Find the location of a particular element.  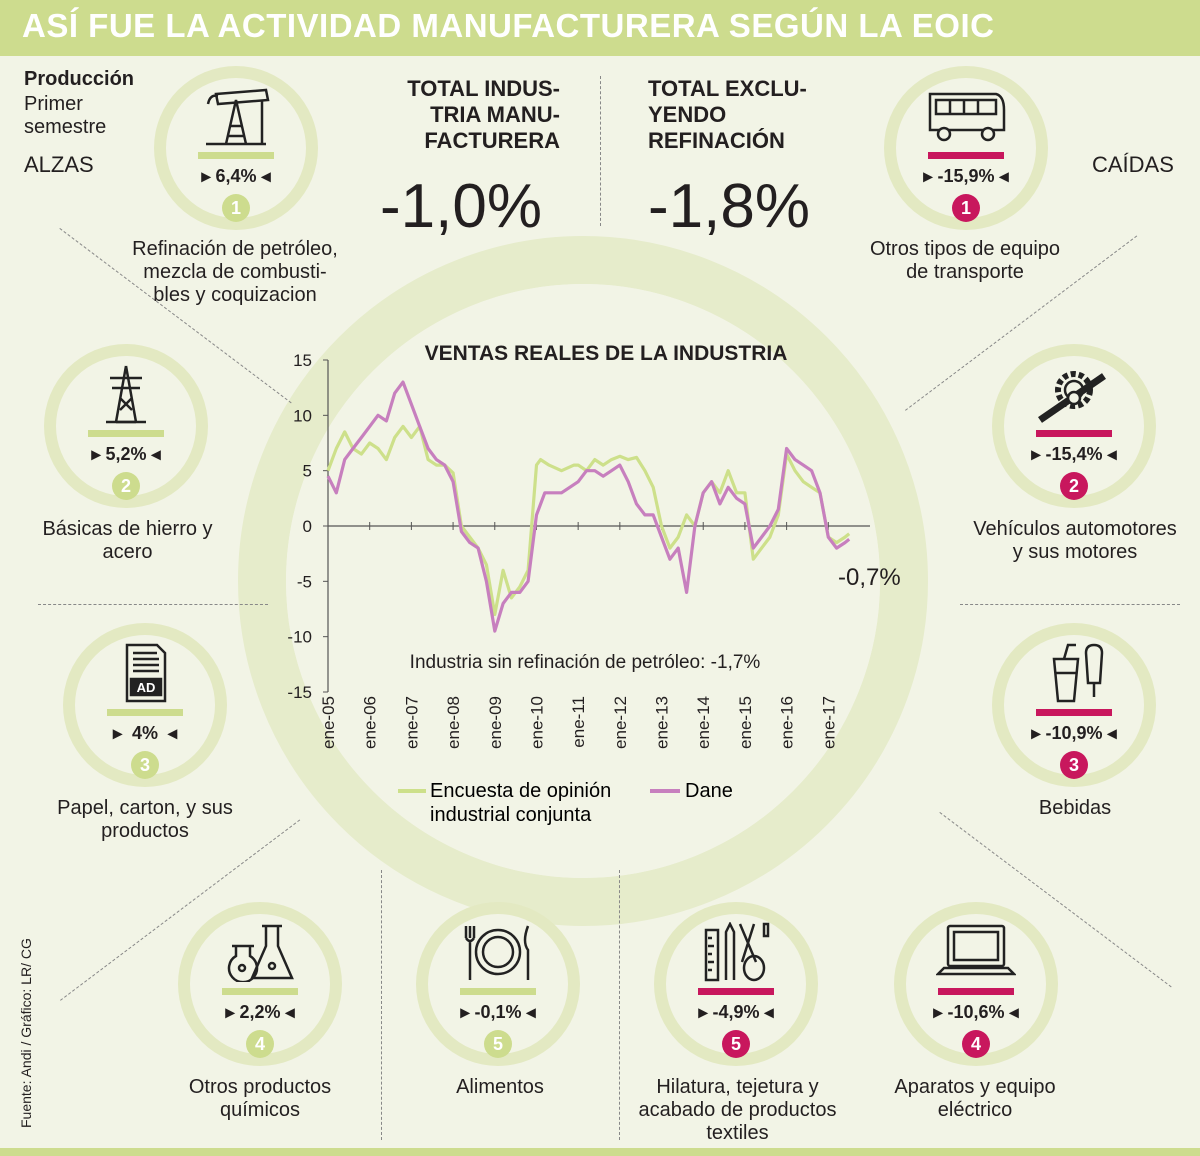

legend-eoic-label: Encuesta de opinión is located at coordinates (520, 791).